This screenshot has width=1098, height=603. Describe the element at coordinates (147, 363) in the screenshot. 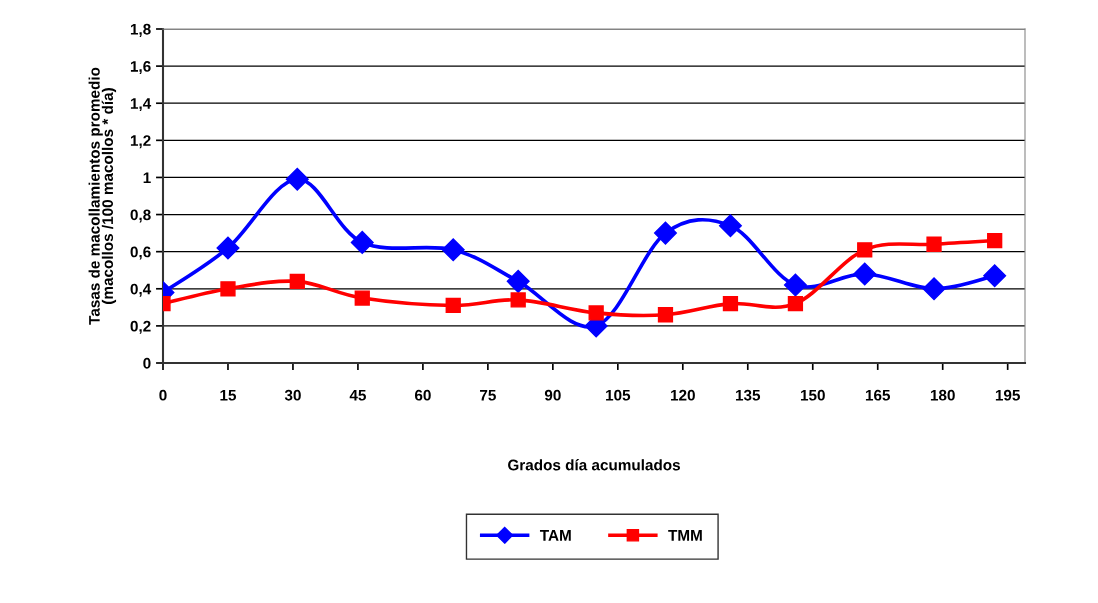

I see `y-tick-label: 0` at that location.